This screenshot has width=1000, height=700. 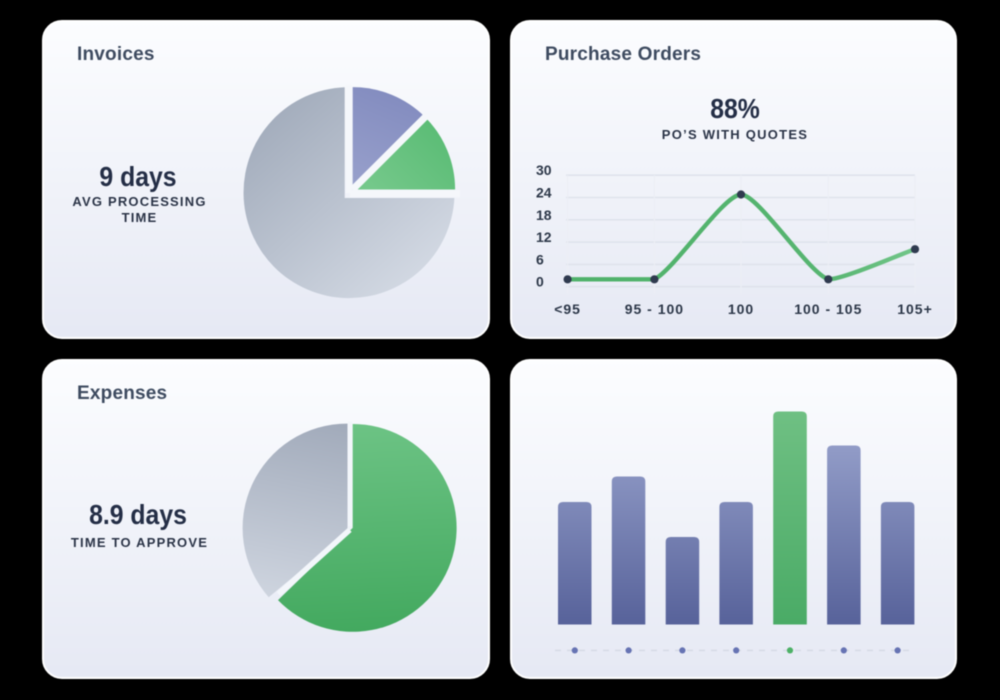 I want to click on svg-text: <95, so click(x=567, y=309).